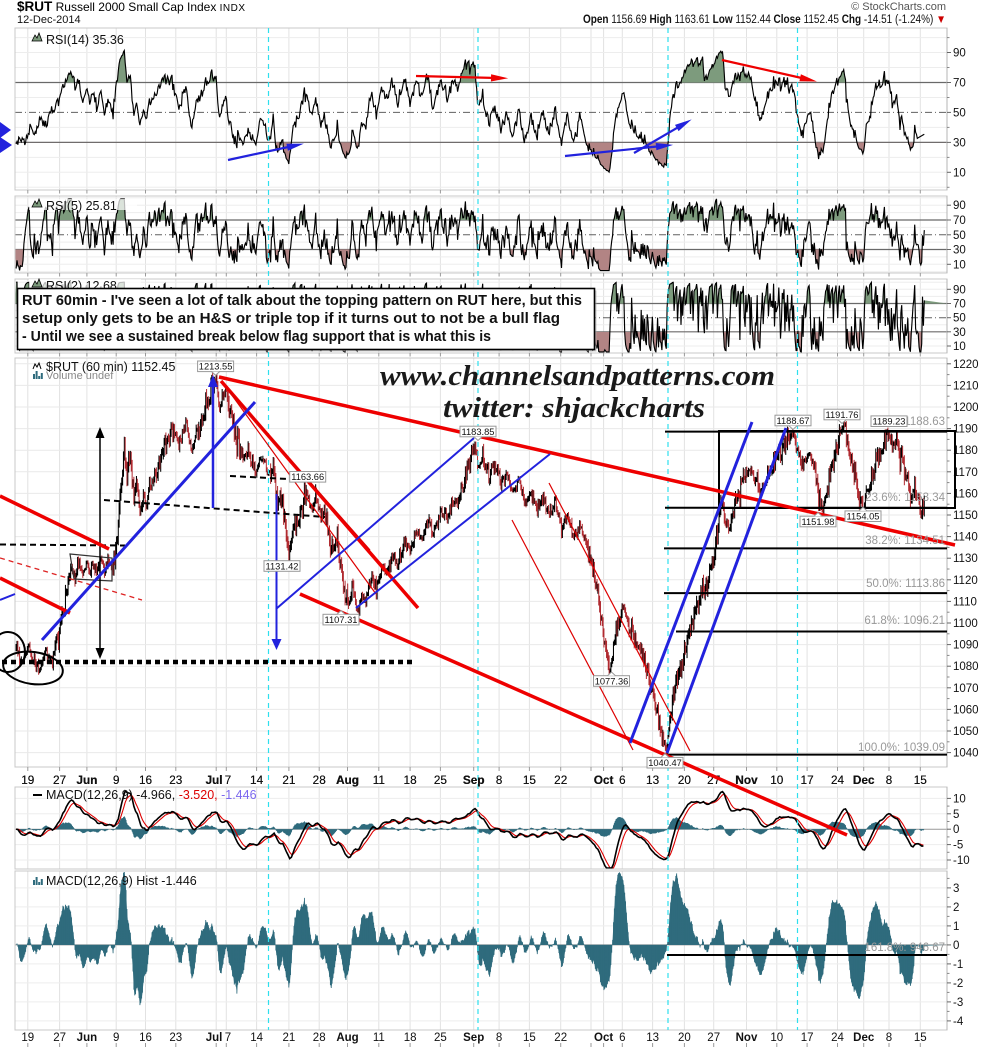  I want to click on svg-text: -4, so click(958, 1022).